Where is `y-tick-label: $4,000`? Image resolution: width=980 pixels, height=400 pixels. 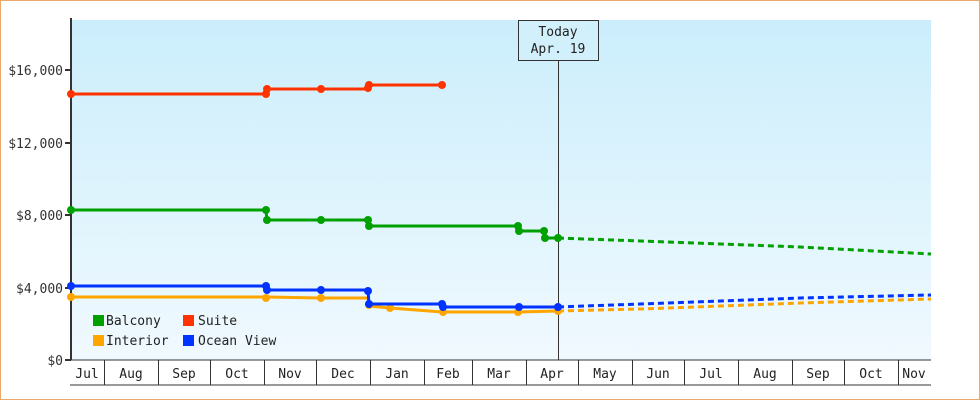 y-tick-label: $4,000 is located at coordinates (39, 289).